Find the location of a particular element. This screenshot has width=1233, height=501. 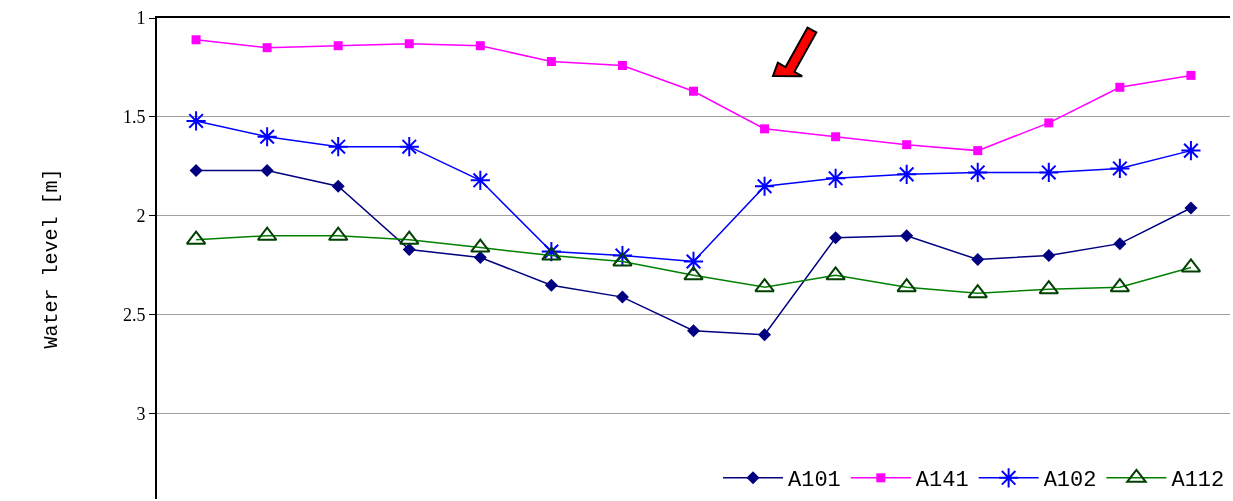

legend-label: A101 is located at coordinates (814, 481).